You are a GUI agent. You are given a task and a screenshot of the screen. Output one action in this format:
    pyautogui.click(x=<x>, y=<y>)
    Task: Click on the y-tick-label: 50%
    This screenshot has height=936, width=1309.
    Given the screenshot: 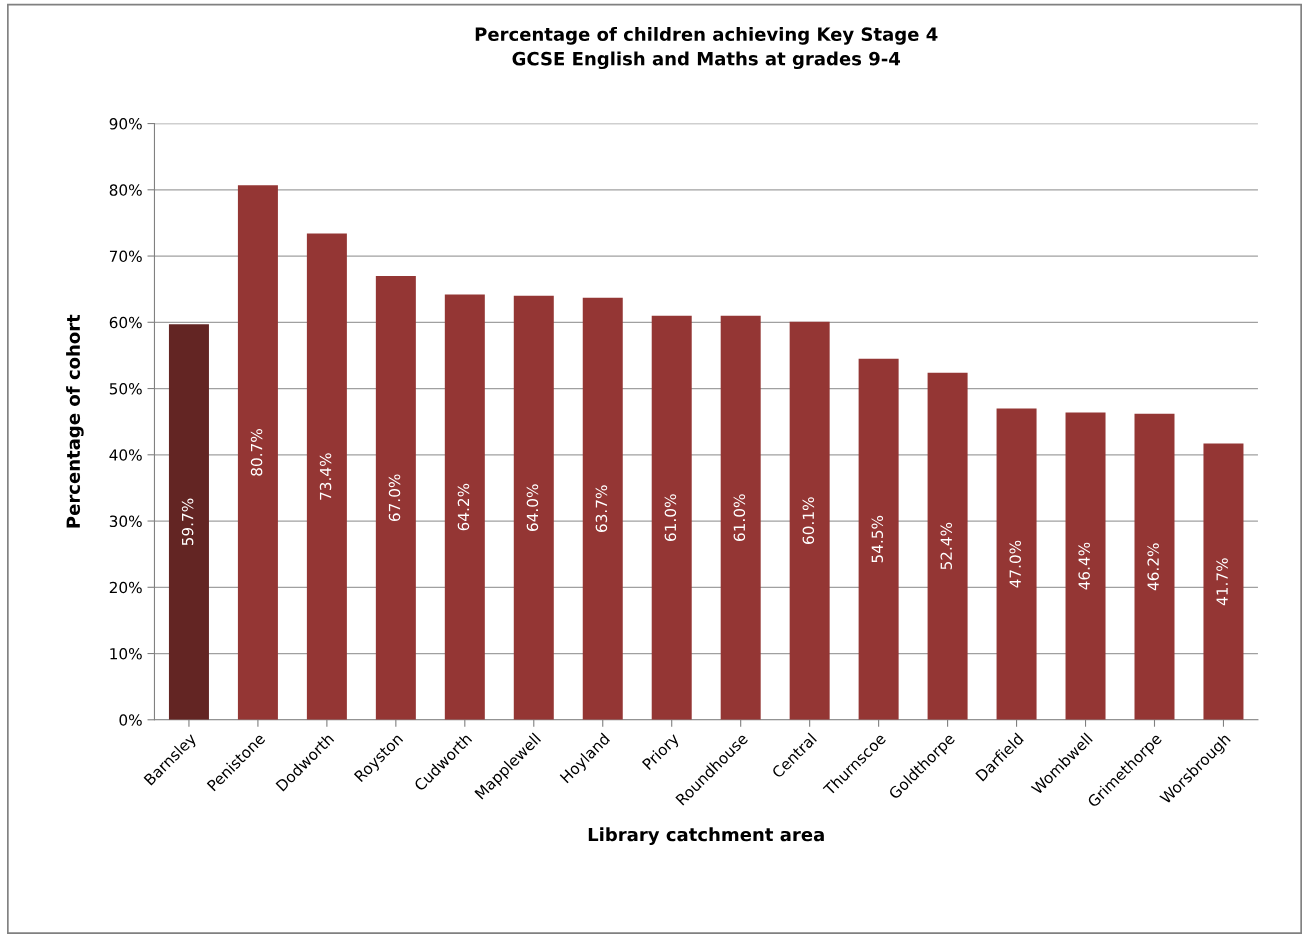 What is the action you would take?
    pyautogui.click(x=125, y=389)
    